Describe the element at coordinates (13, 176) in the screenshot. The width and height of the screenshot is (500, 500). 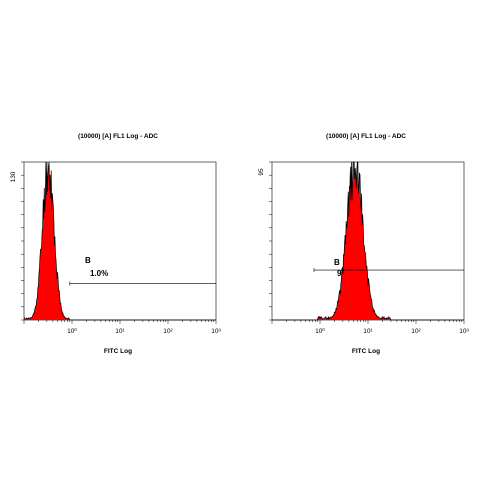
I see `y-tick-label: 130` at that location.